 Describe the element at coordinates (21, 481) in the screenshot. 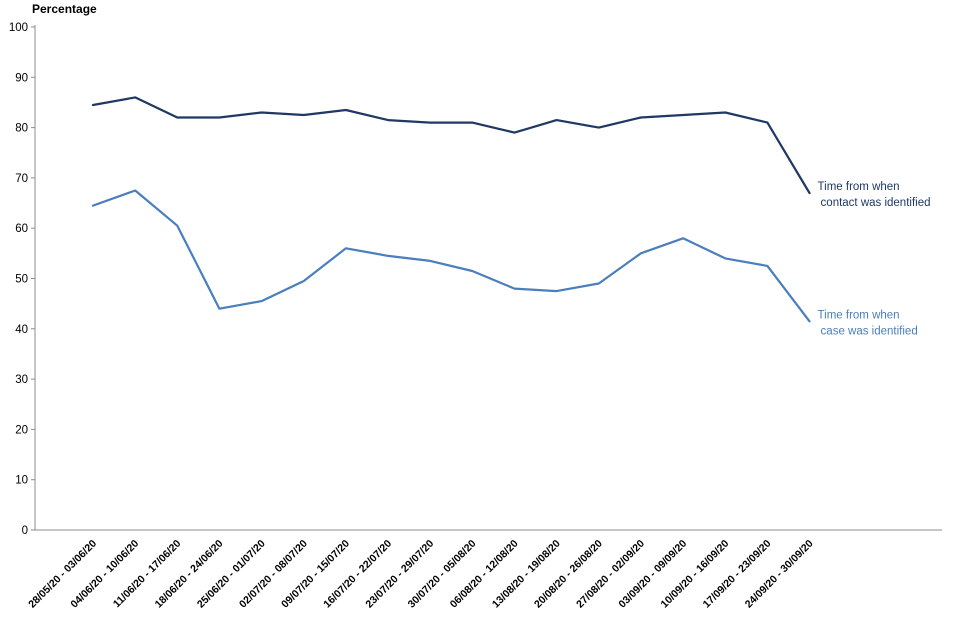

I see `y-tick-label: 10` at that location.